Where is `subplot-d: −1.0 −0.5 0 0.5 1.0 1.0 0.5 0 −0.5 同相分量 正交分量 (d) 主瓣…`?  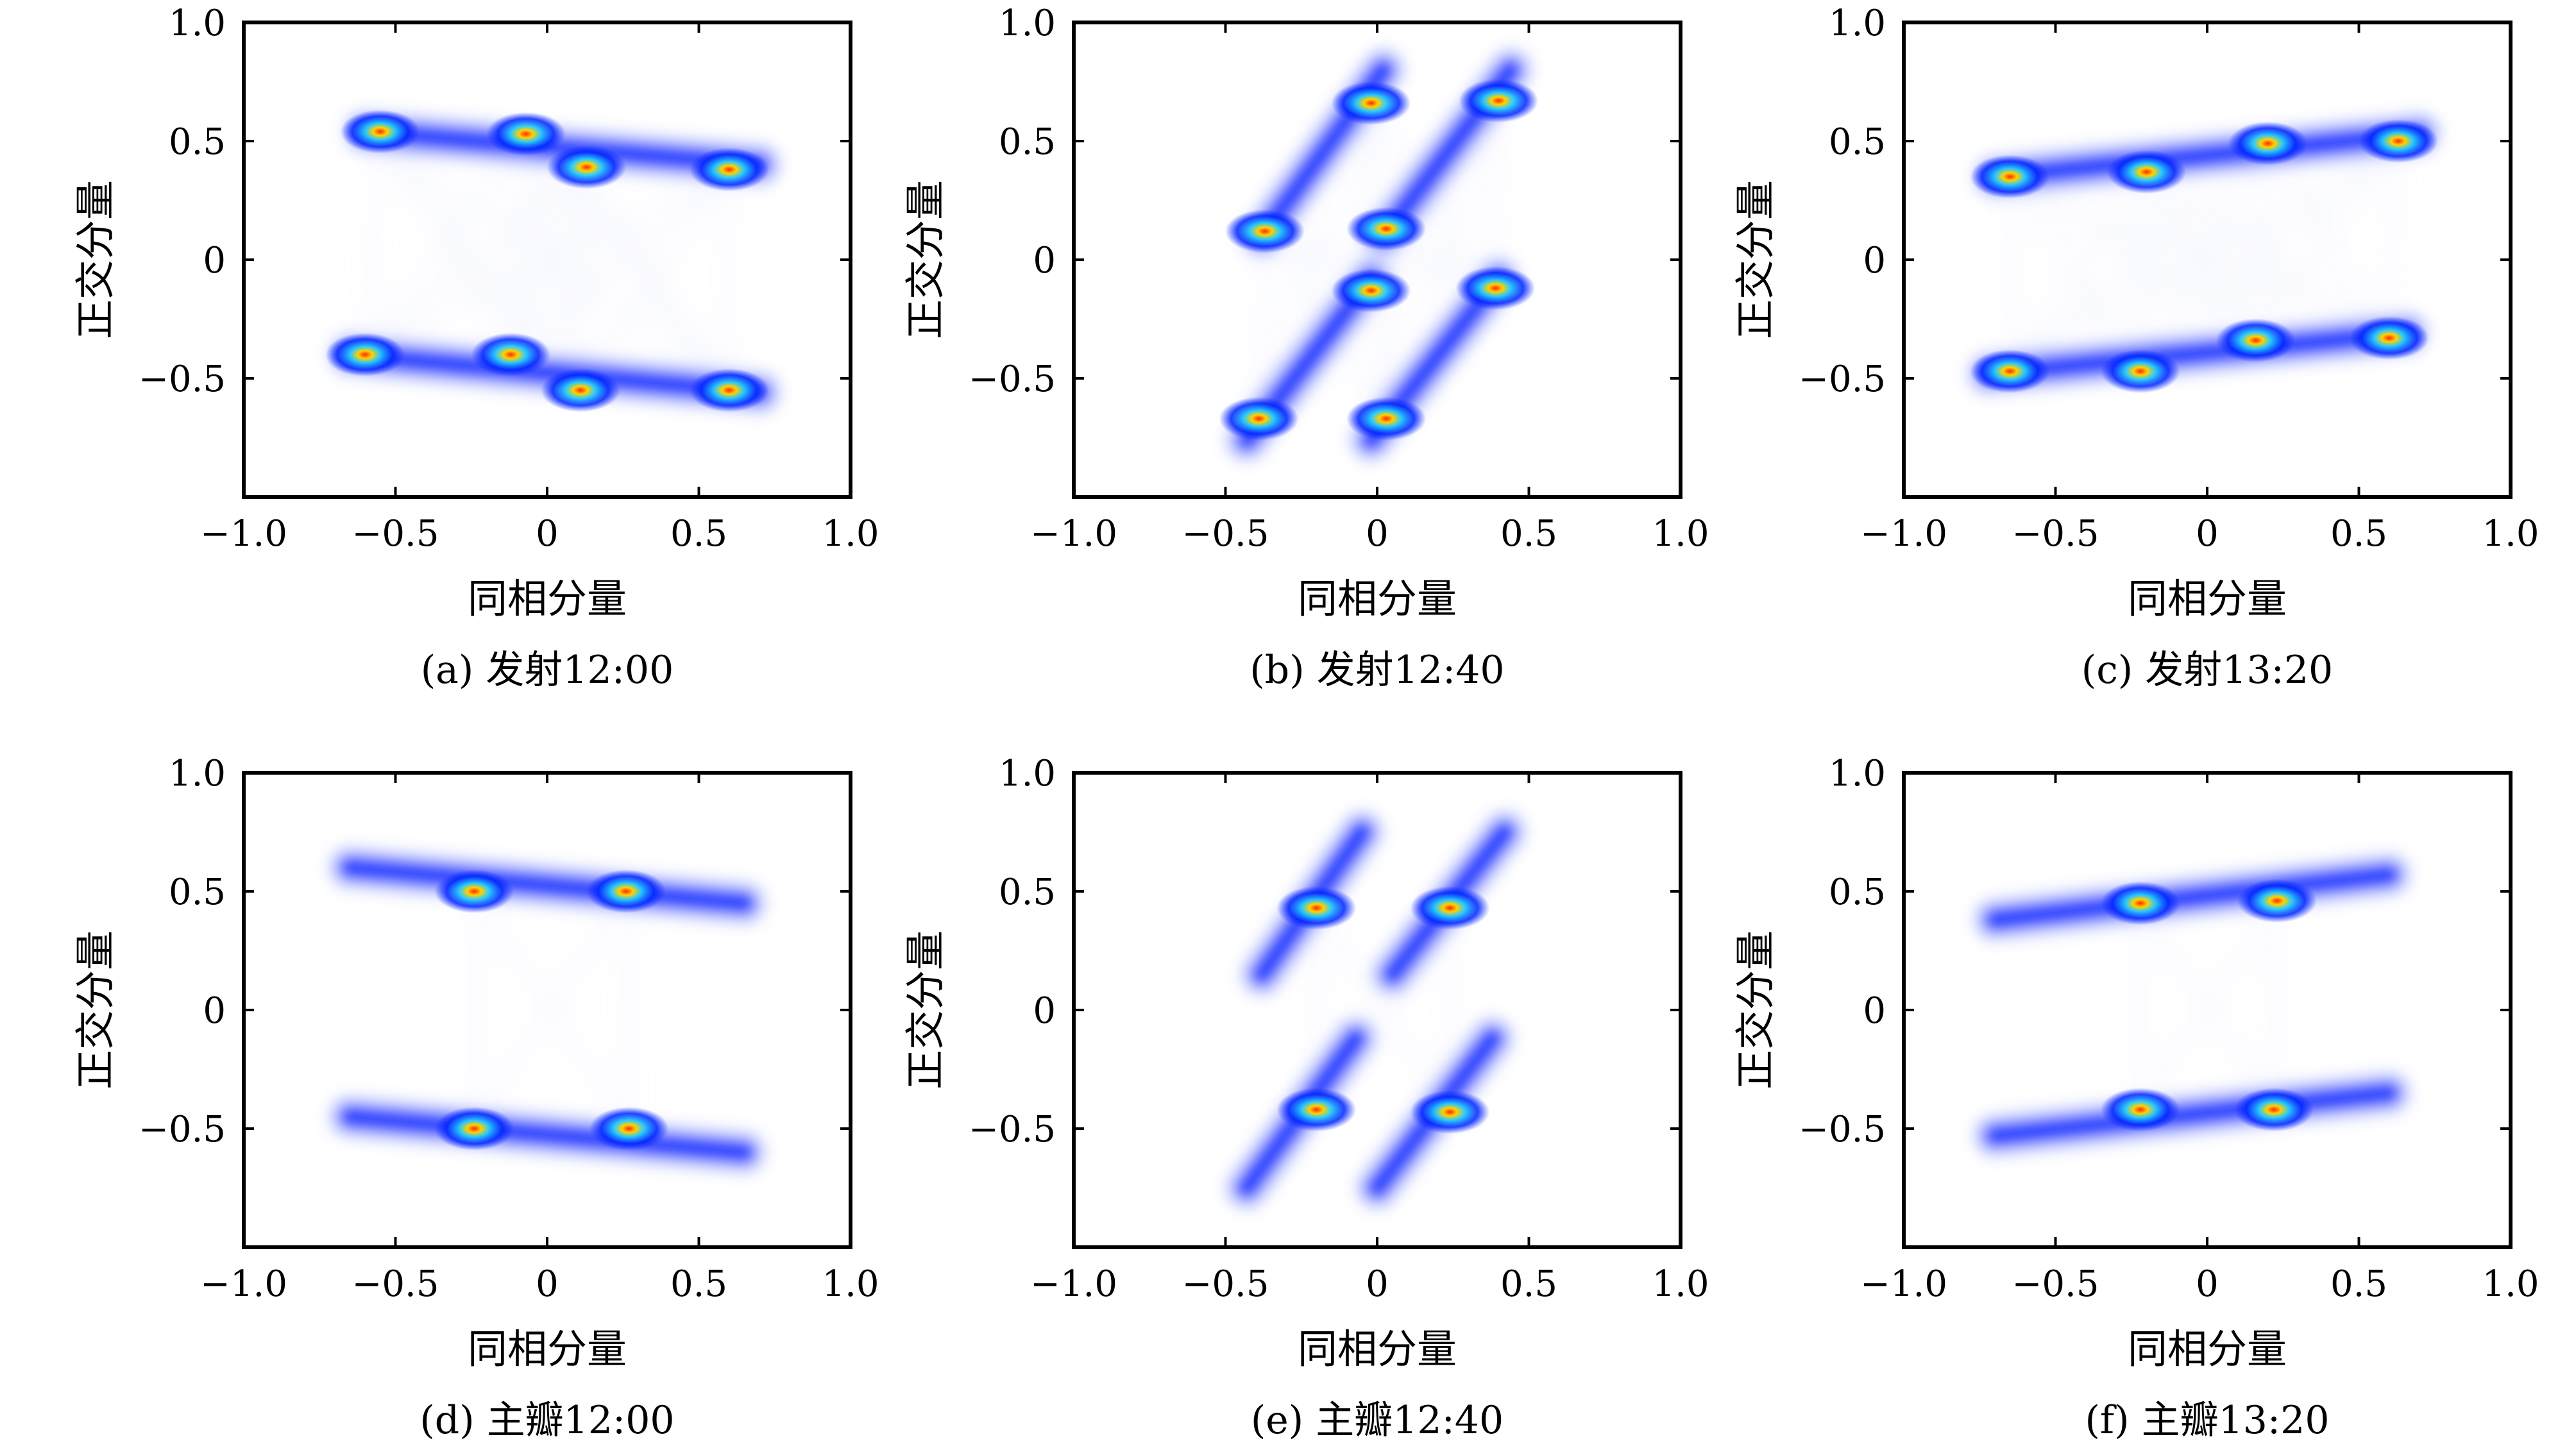
subplot-d: −1.0 −0.5 0 0.5 1.0 1.0 0.5 0 −0.5 同相分量 正交分量 (d) 主瓣… is located at coordinates (475, 1096).